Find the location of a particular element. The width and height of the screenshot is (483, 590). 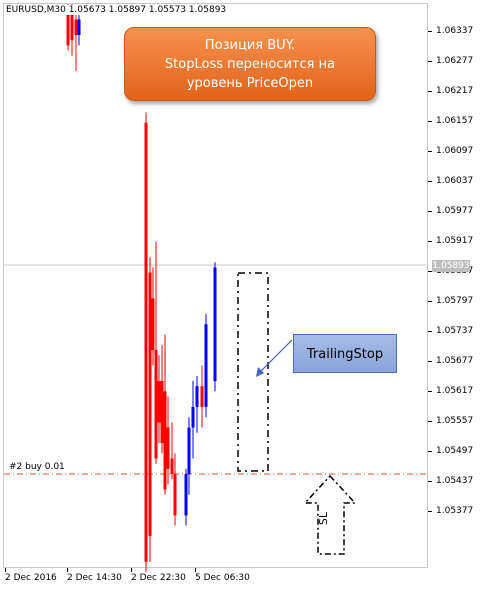

price-label: 1.06037 is located at coordinates (455, 181).